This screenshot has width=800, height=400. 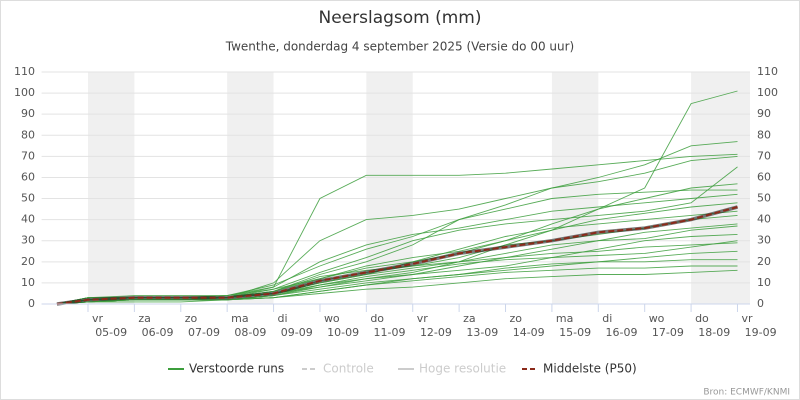 What do you see at coordinates (28, 282) in the screenshot?
I see `y-tick-label: 10` at bounding box center [28, 282].